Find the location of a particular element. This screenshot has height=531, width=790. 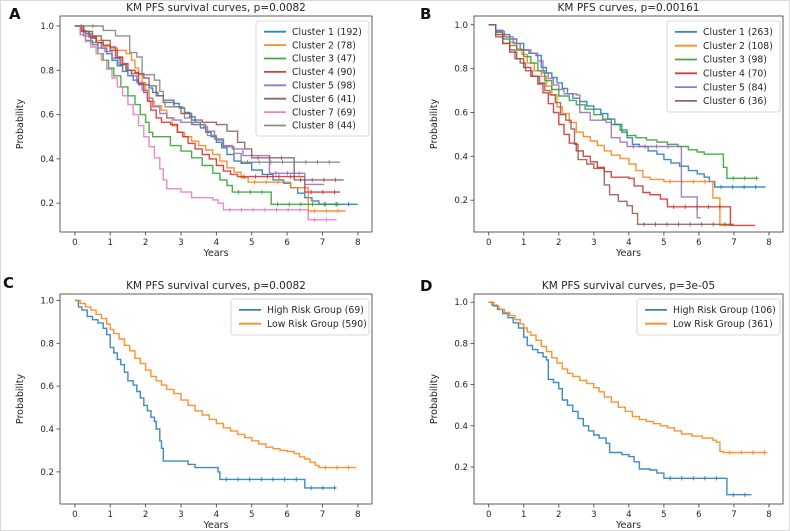

legend-item: Cluster 4 (90) is located at coordinates (310, 72).